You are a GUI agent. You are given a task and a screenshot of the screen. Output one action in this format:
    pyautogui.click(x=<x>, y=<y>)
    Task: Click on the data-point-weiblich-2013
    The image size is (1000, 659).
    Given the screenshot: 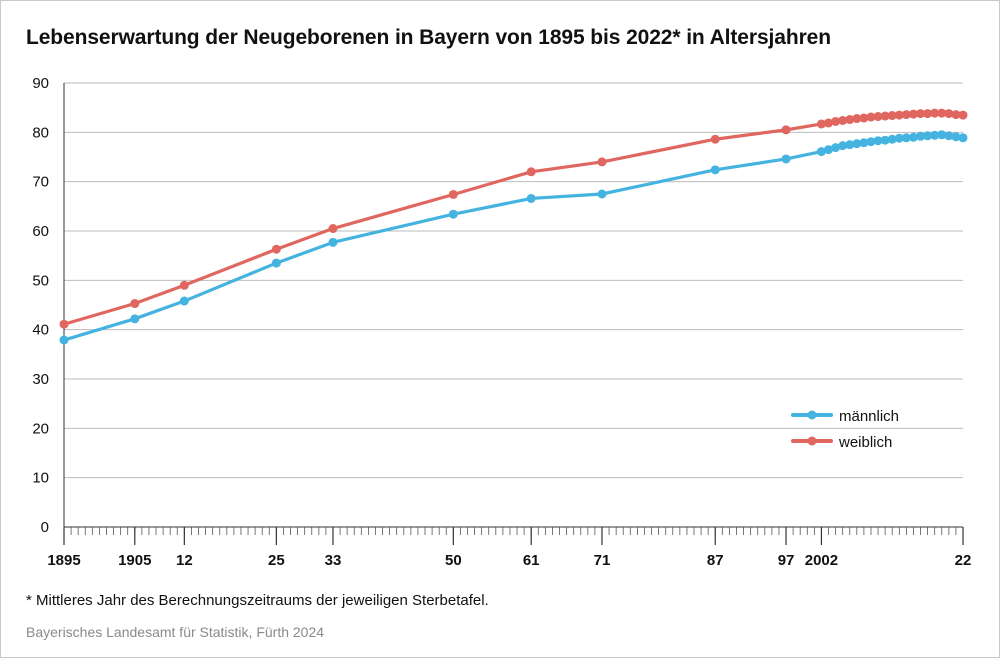 What is the action you would take?
    pyautogui.click(x=899, y=115)
    